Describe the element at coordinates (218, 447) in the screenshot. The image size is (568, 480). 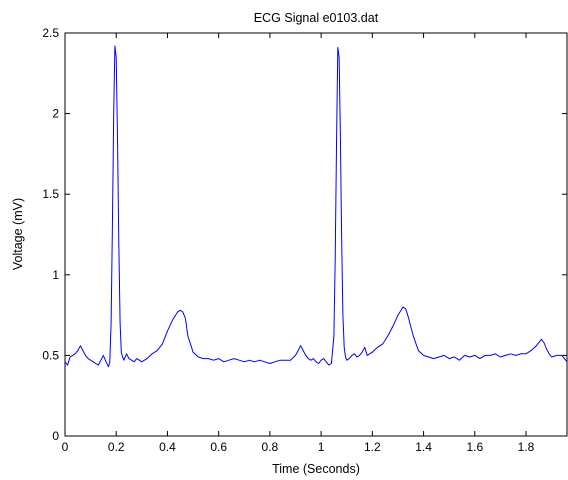
I see `x-tick-label: 0.6` at that location.